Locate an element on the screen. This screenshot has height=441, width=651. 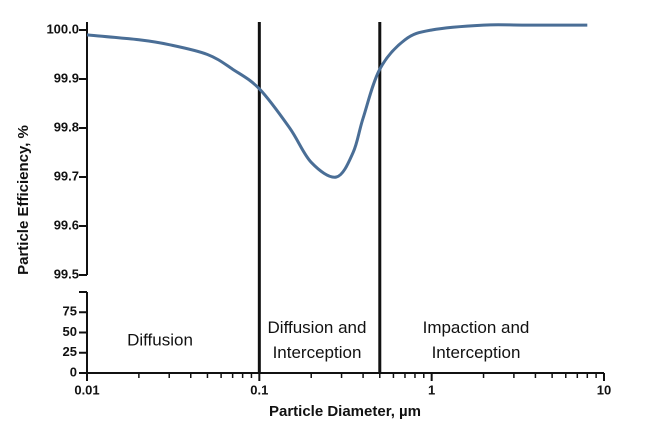
y-tick-label: 99.7 is located at coordinates (66, 175).